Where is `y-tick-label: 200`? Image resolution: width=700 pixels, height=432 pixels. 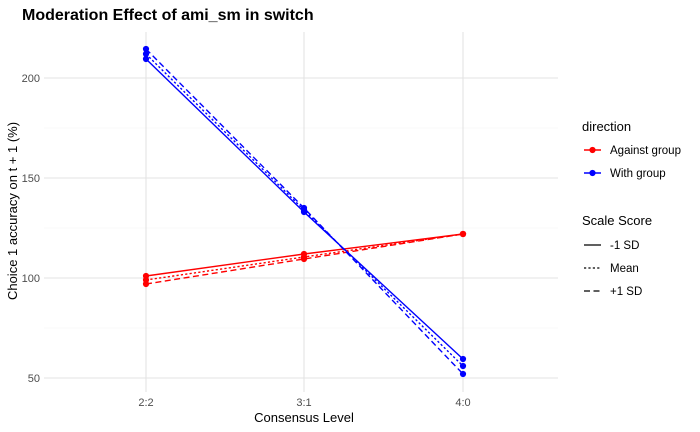 y-tick-label: 200 is located at coordinates (31, 79).